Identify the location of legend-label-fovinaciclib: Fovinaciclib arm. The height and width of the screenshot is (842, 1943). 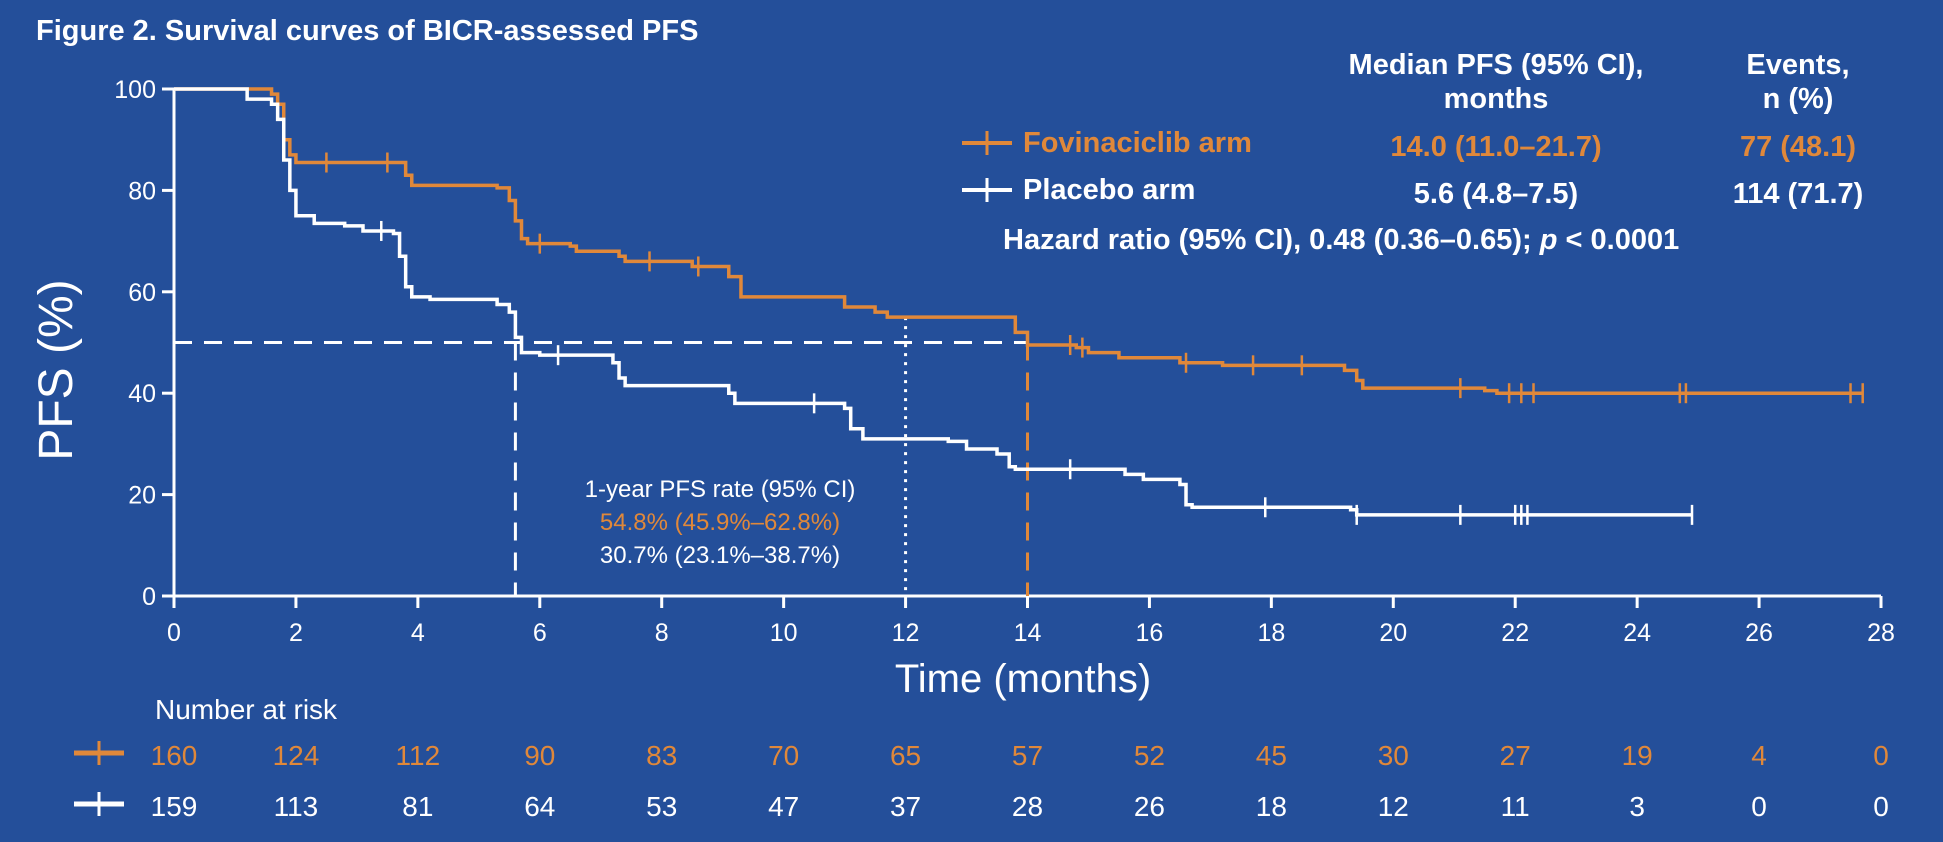
(1137, 143).